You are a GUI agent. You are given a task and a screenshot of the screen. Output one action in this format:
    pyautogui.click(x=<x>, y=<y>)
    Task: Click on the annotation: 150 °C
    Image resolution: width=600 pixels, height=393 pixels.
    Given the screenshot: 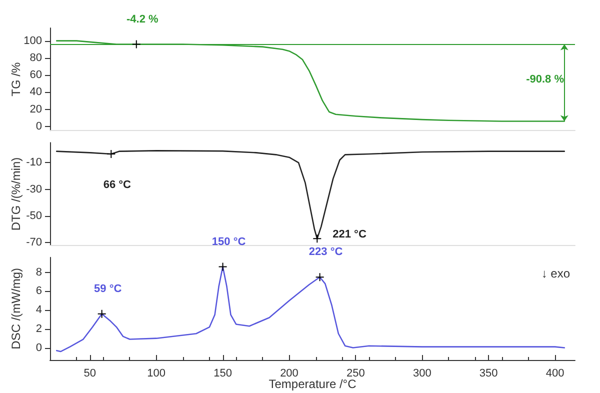 What is the action you would take?
    pyautogui.click(x=229, y=242)
    